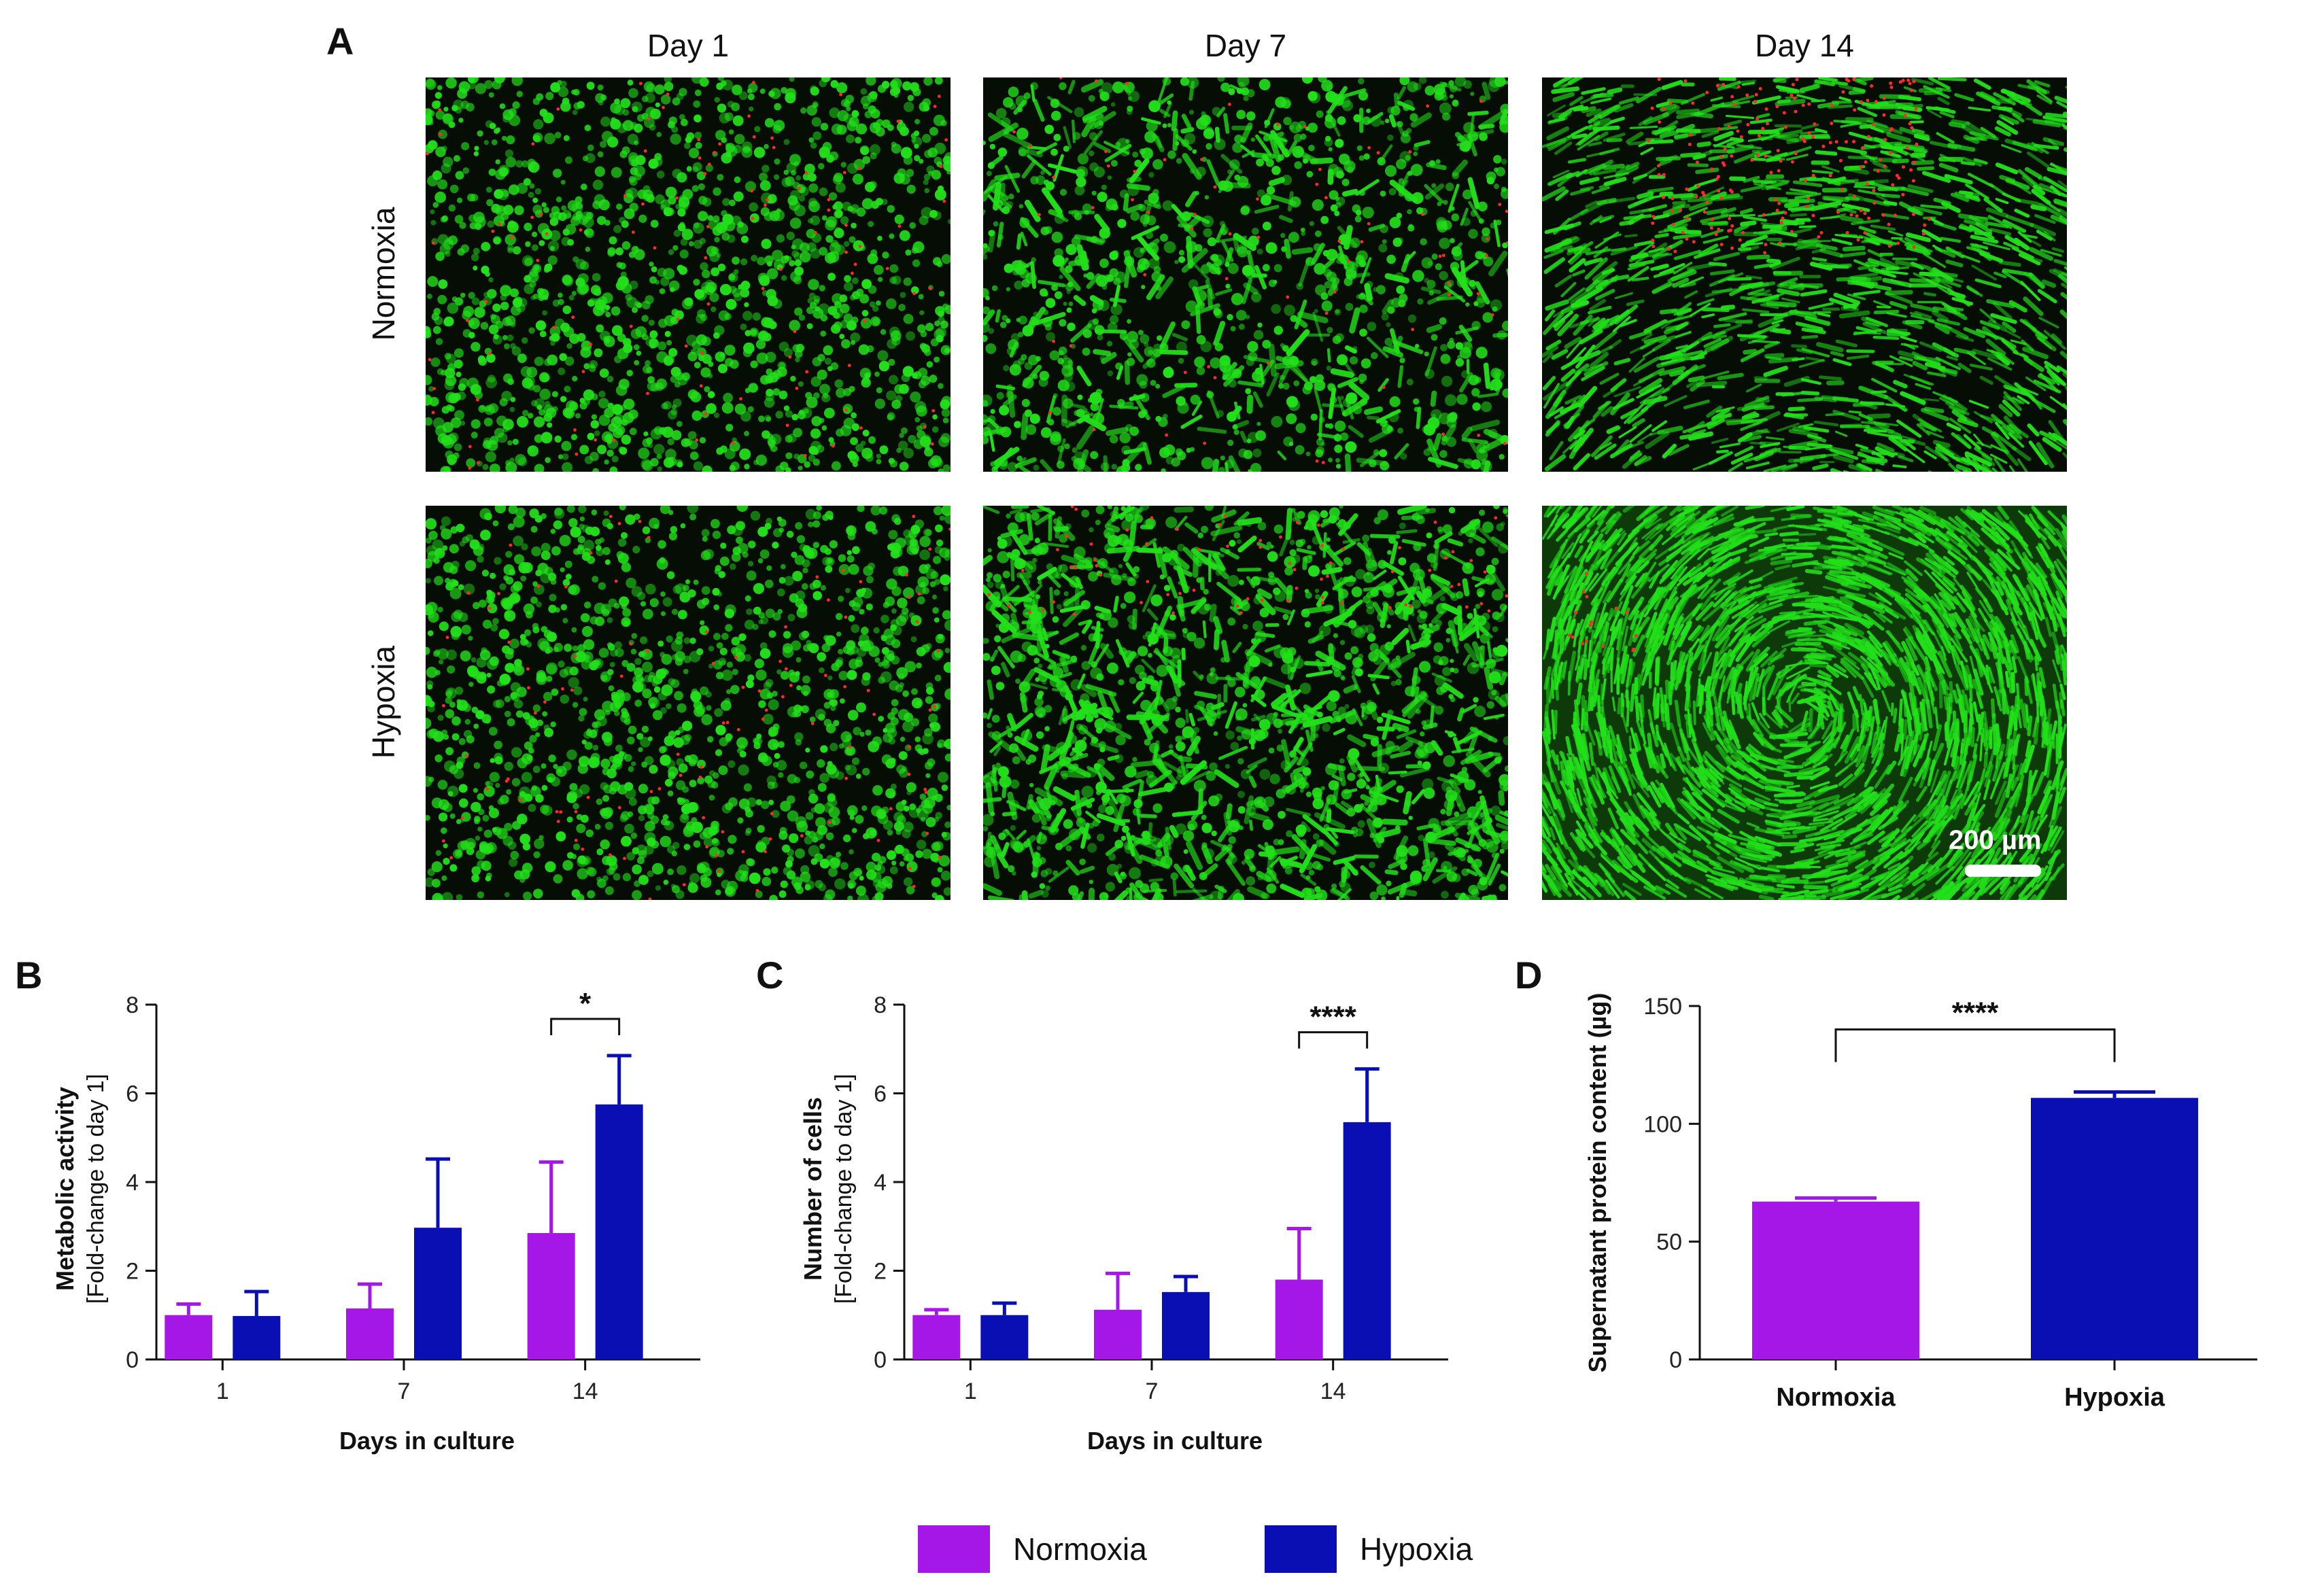 Image resolution: width=2311 pixels, height=1596 pixels. I want to click on bar-hypoxia, so click(2114, 1228).